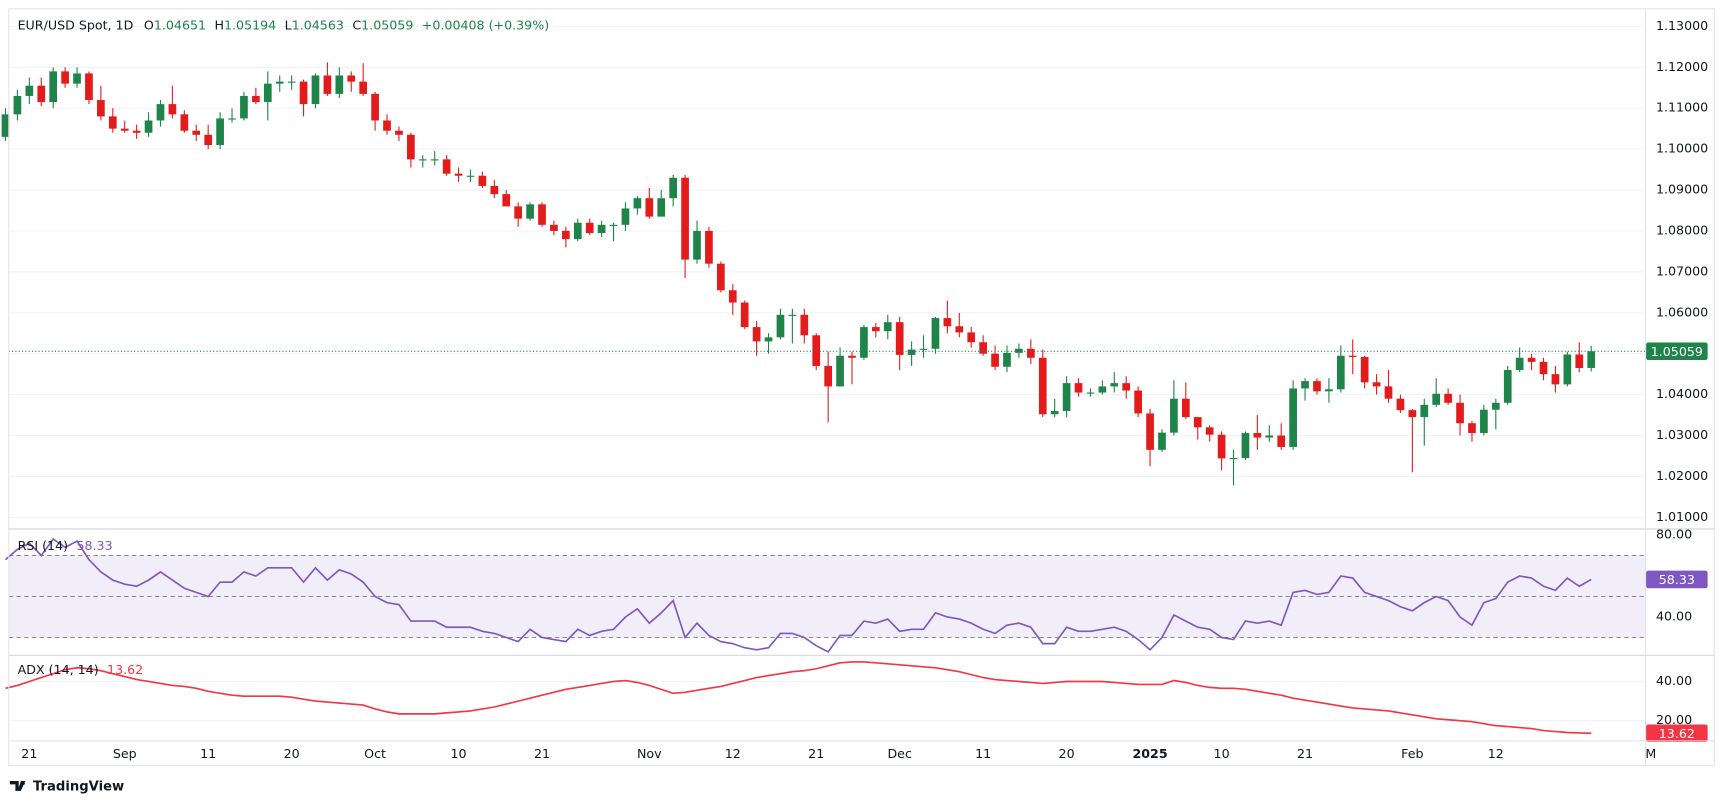 The height and width of the screenshot is (803, 1723). I want to click on x-tick-label: Oct, so click(375, 753).